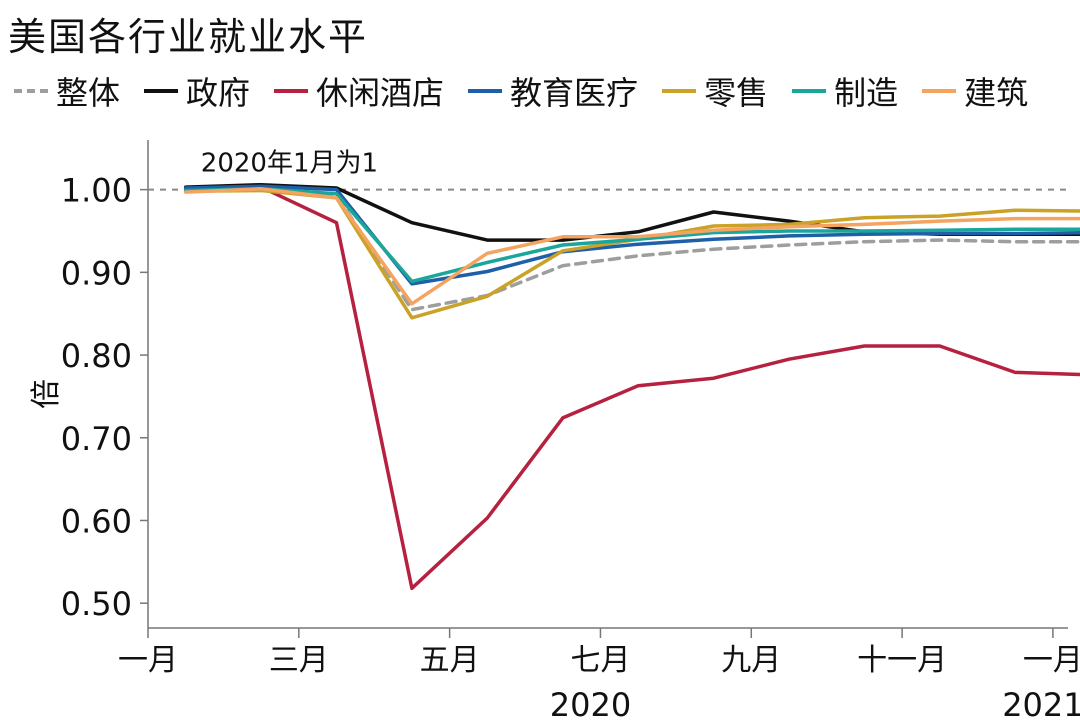 The height and width of the screenshot is (724, 1080). Describe the element at coordinates (96, 521) in the screenshot. I see `y-tick-label: 0.60` at that location.